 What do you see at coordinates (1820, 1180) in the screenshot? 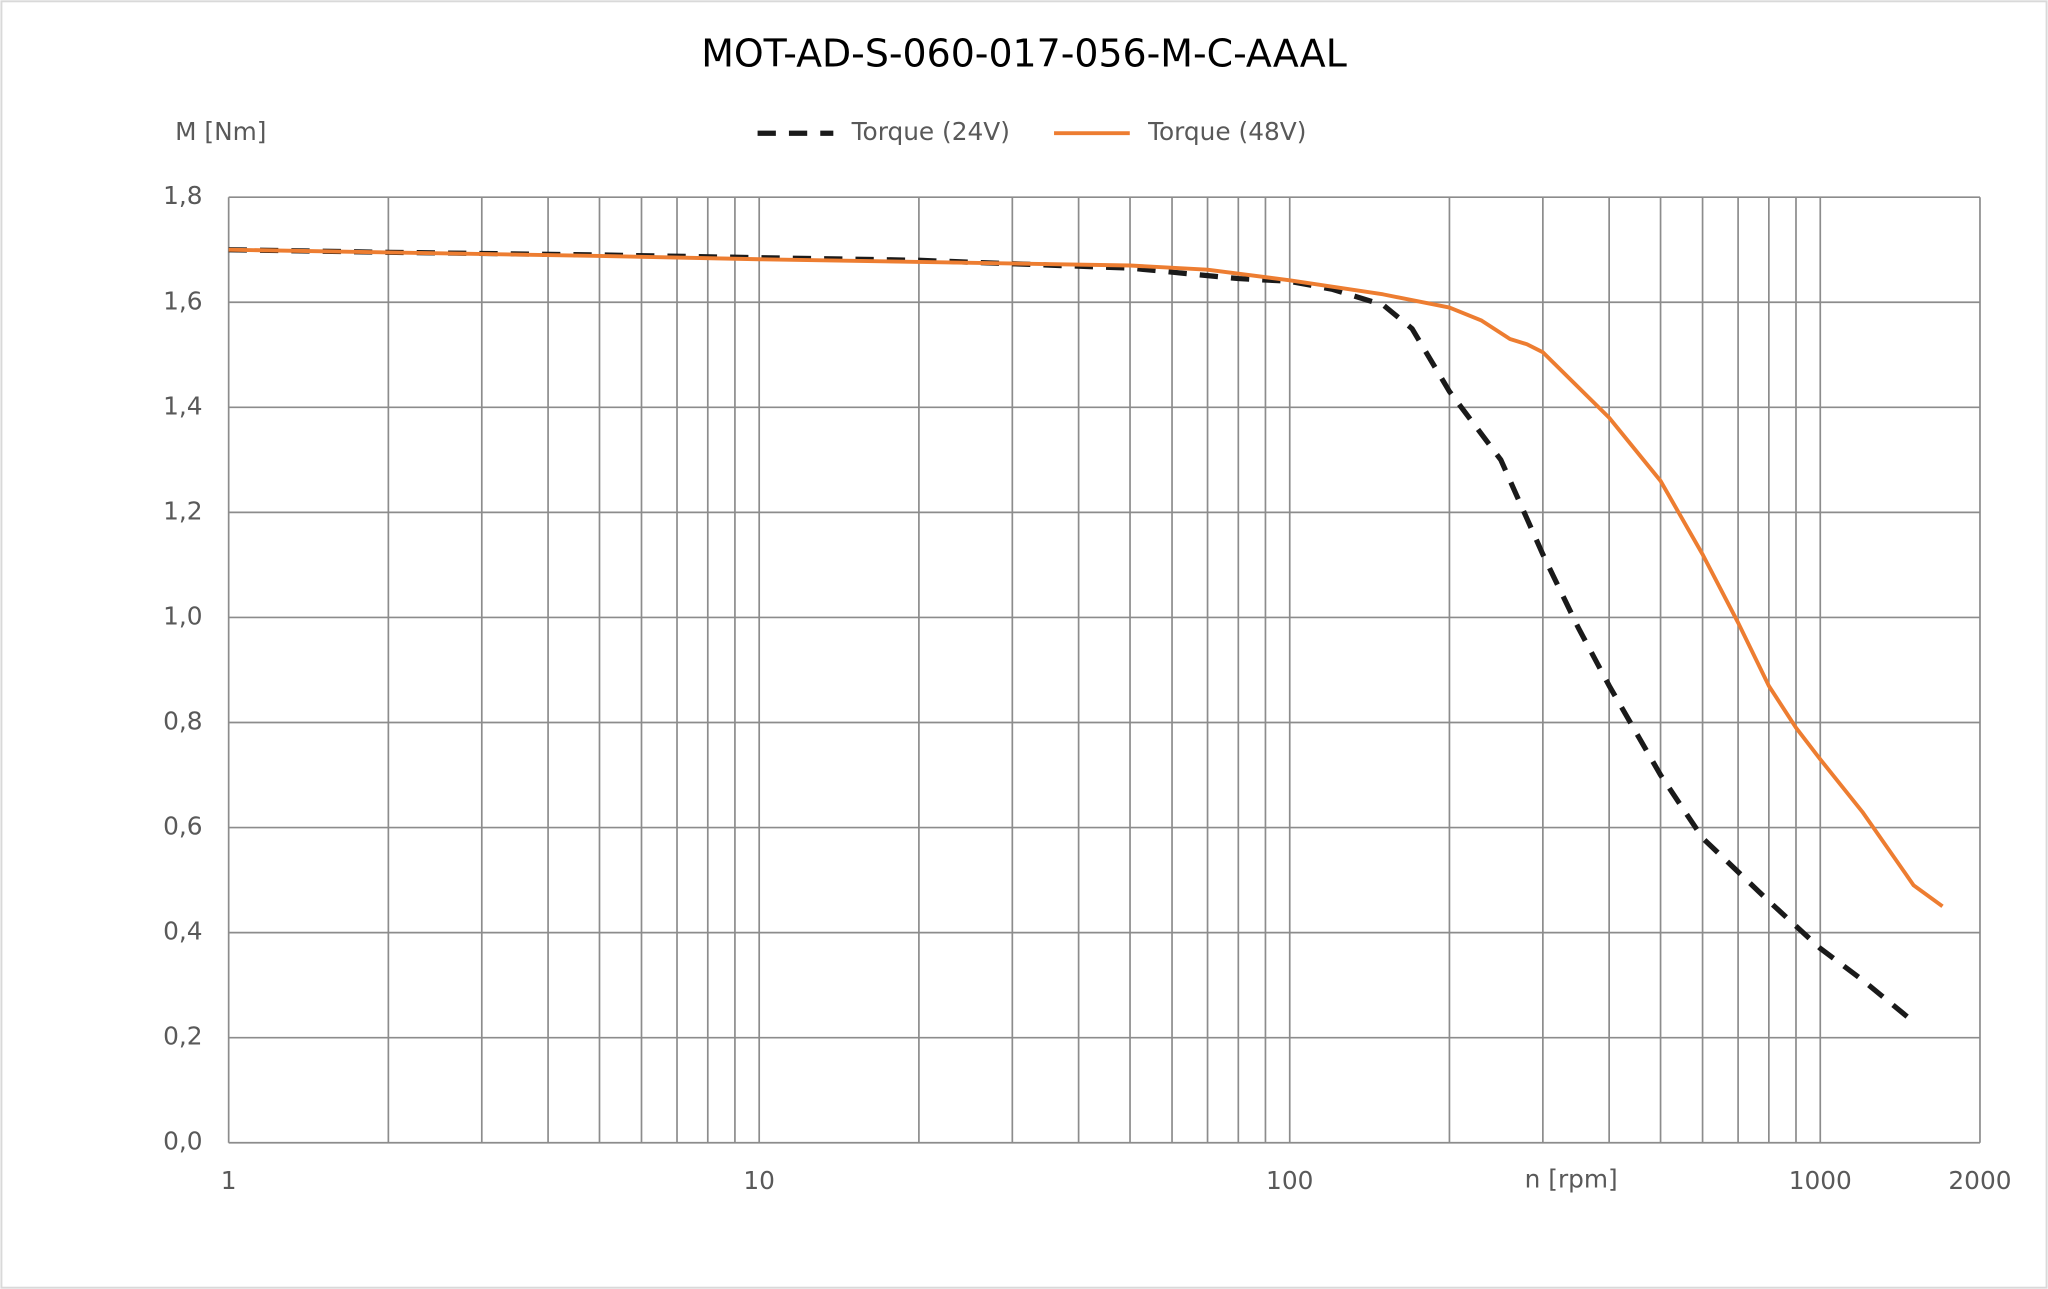
I see `x-tick-label: 1000` at bounding box center [1820, 1180].